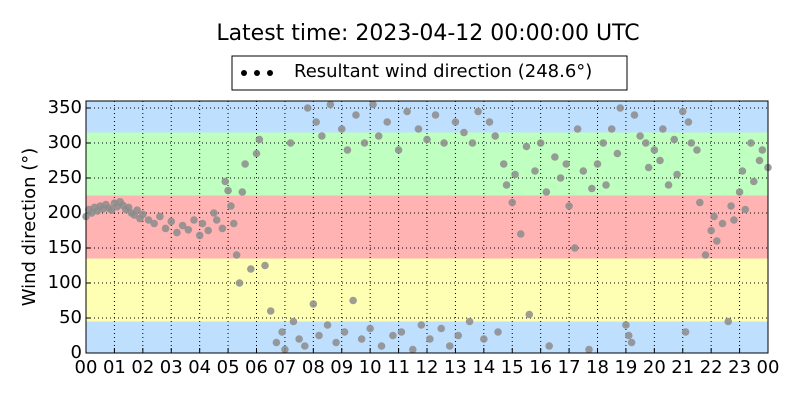 The image size is (800, 400). Describe the element at coordinates (427, 117) in the screenshot. I see `direction-band` at that location.